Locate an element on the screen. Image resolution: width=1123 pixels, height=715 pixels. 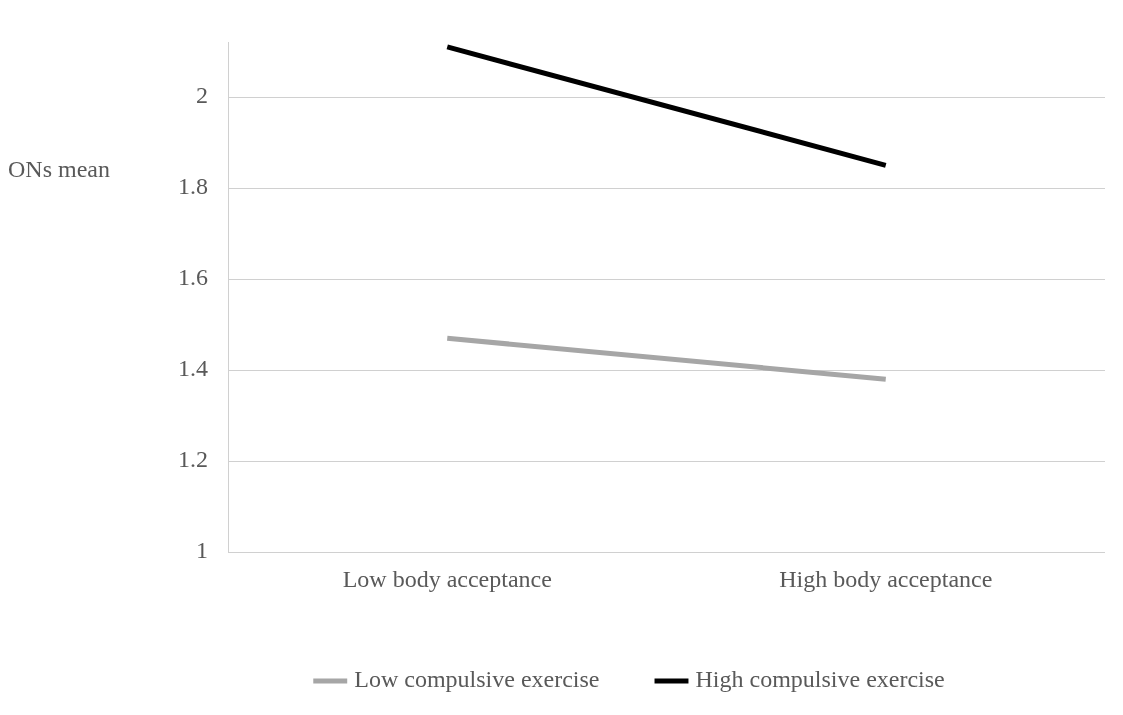
x-tick-label: Low body acceptance is located at coordinates (447, 578).